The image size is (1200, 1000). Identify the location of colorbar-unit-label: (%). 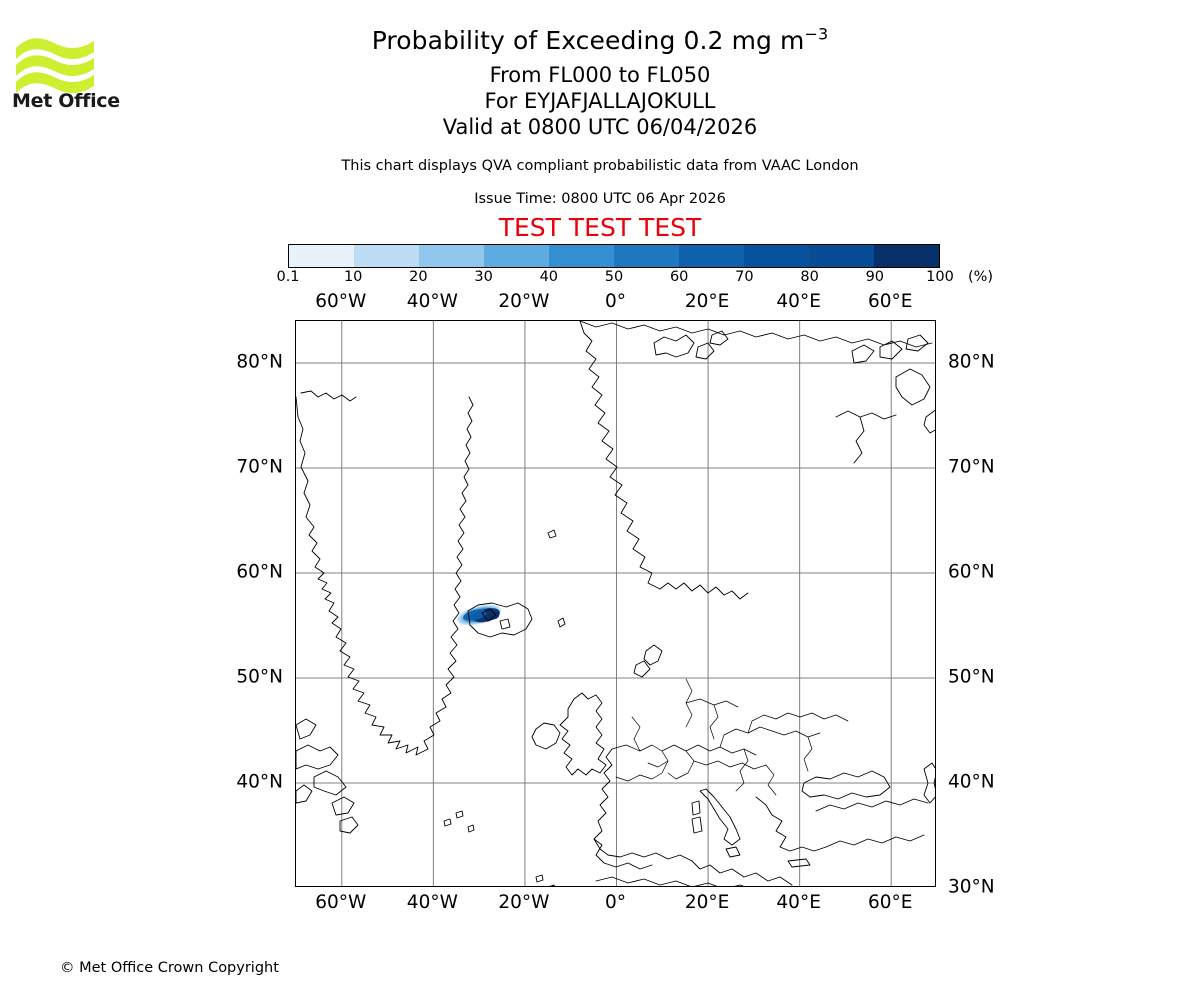
(981, 277).